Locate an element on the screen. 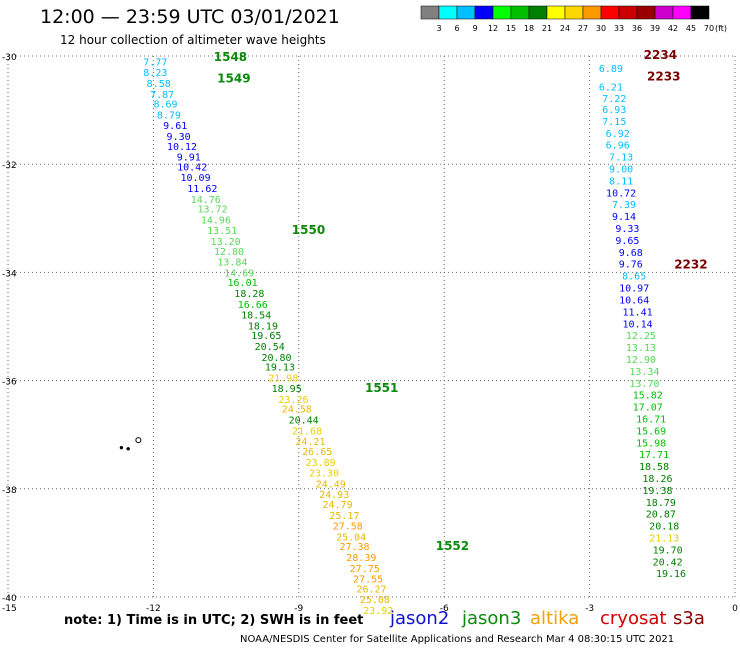  wave-height-label-s3a: 9.68 is located at coordinates (631, 253).